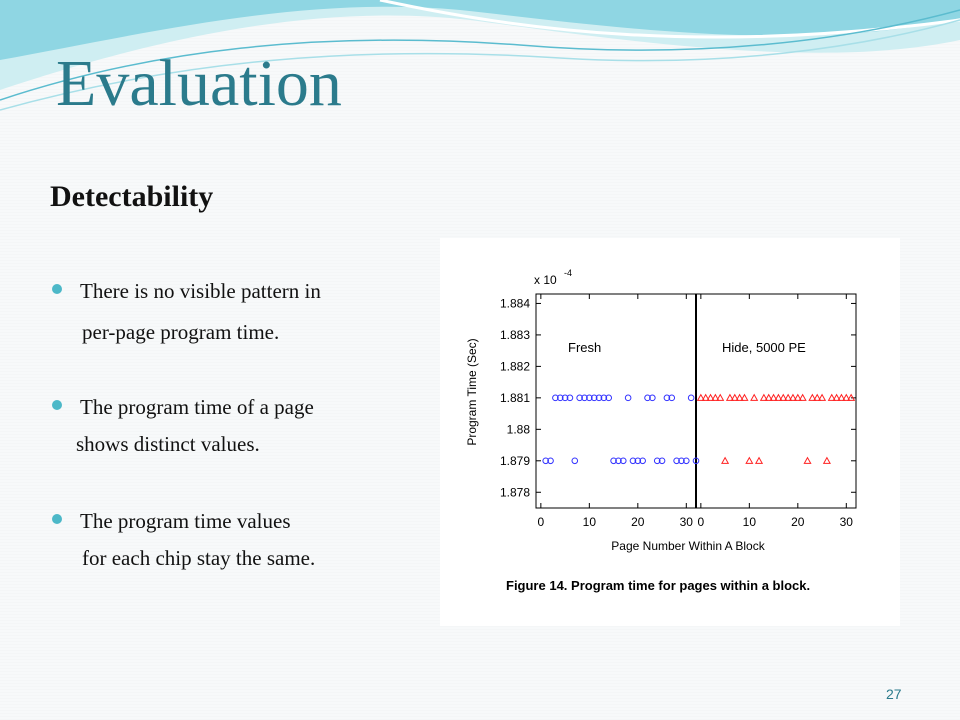 Image resolution: width=960 pixels, height=720 pixels. I want to click on page-number: 27, so click(894, 694).